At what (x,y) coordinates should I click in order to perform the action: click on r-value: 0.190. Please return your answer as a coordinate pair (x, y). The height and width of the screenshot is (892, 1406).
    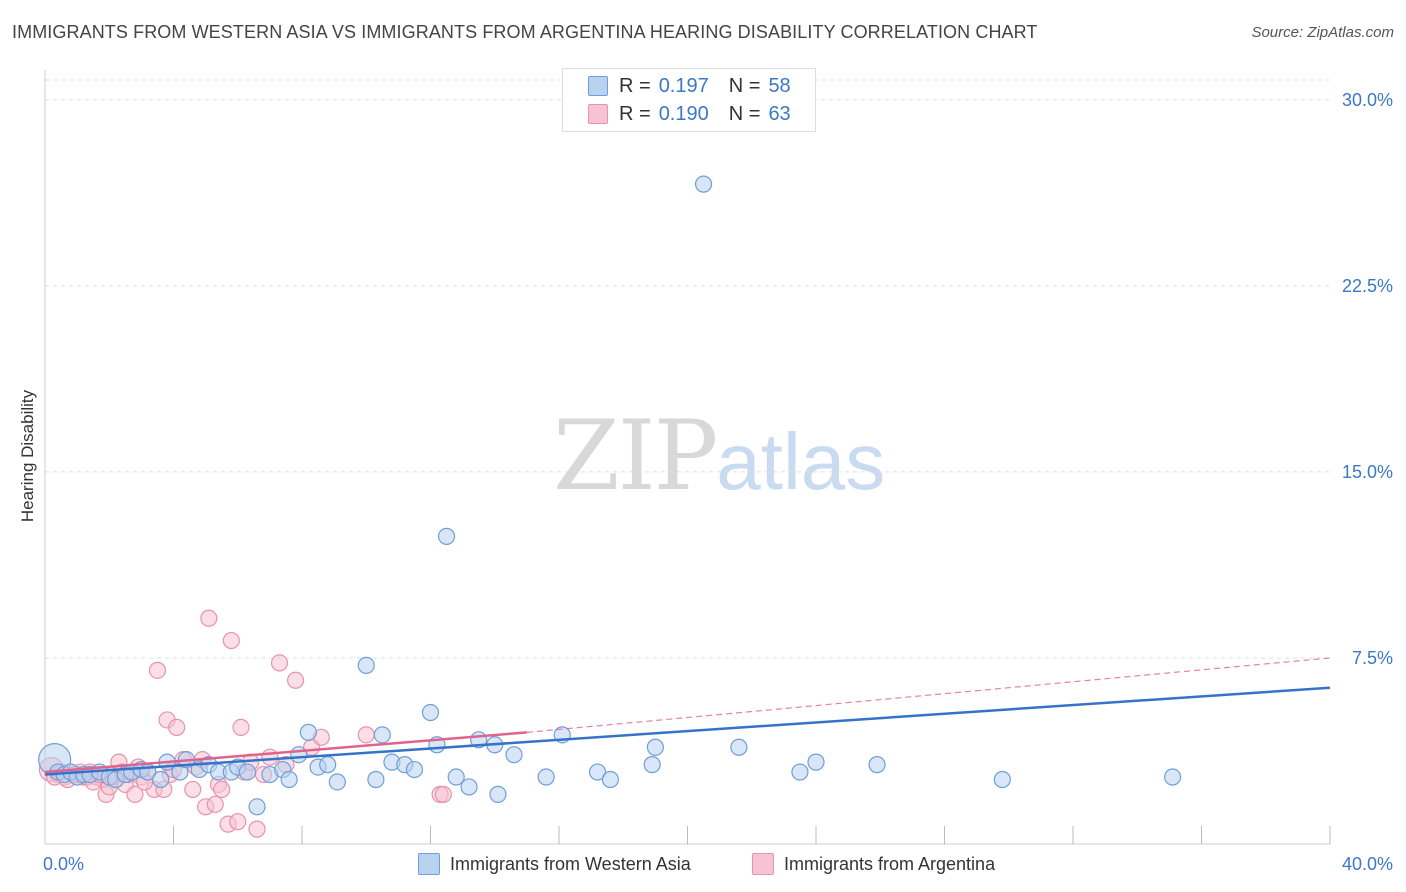
    Looking at the image, I should click on (683, 113).